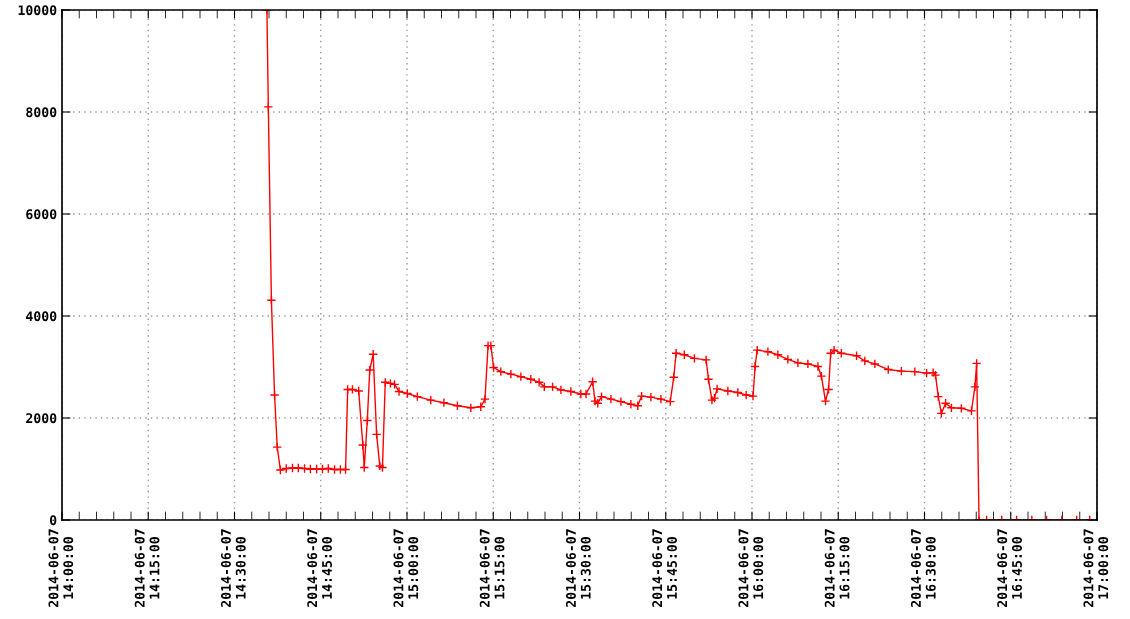 This screenshot has width=1130, height=619. I want to click on y-tick-label: 4000, so click(41, 316).